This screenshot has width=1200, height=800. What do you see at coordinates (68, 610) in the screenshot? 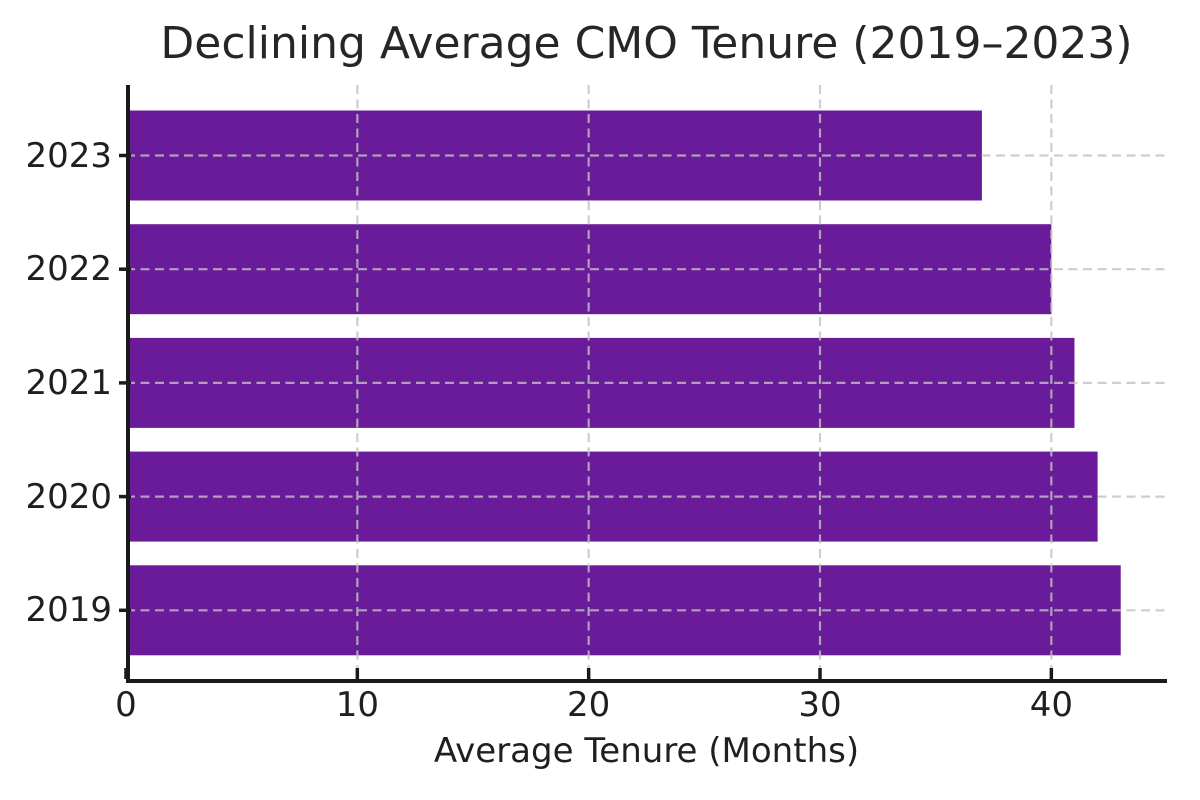
I see `y-tick-label-2019: 2019` at bounding box center [68, 610].